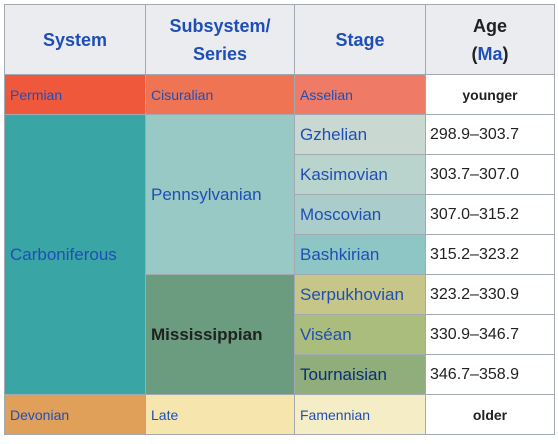  I want to click on stage-visean-cell: Viséan, so click(360, 334).